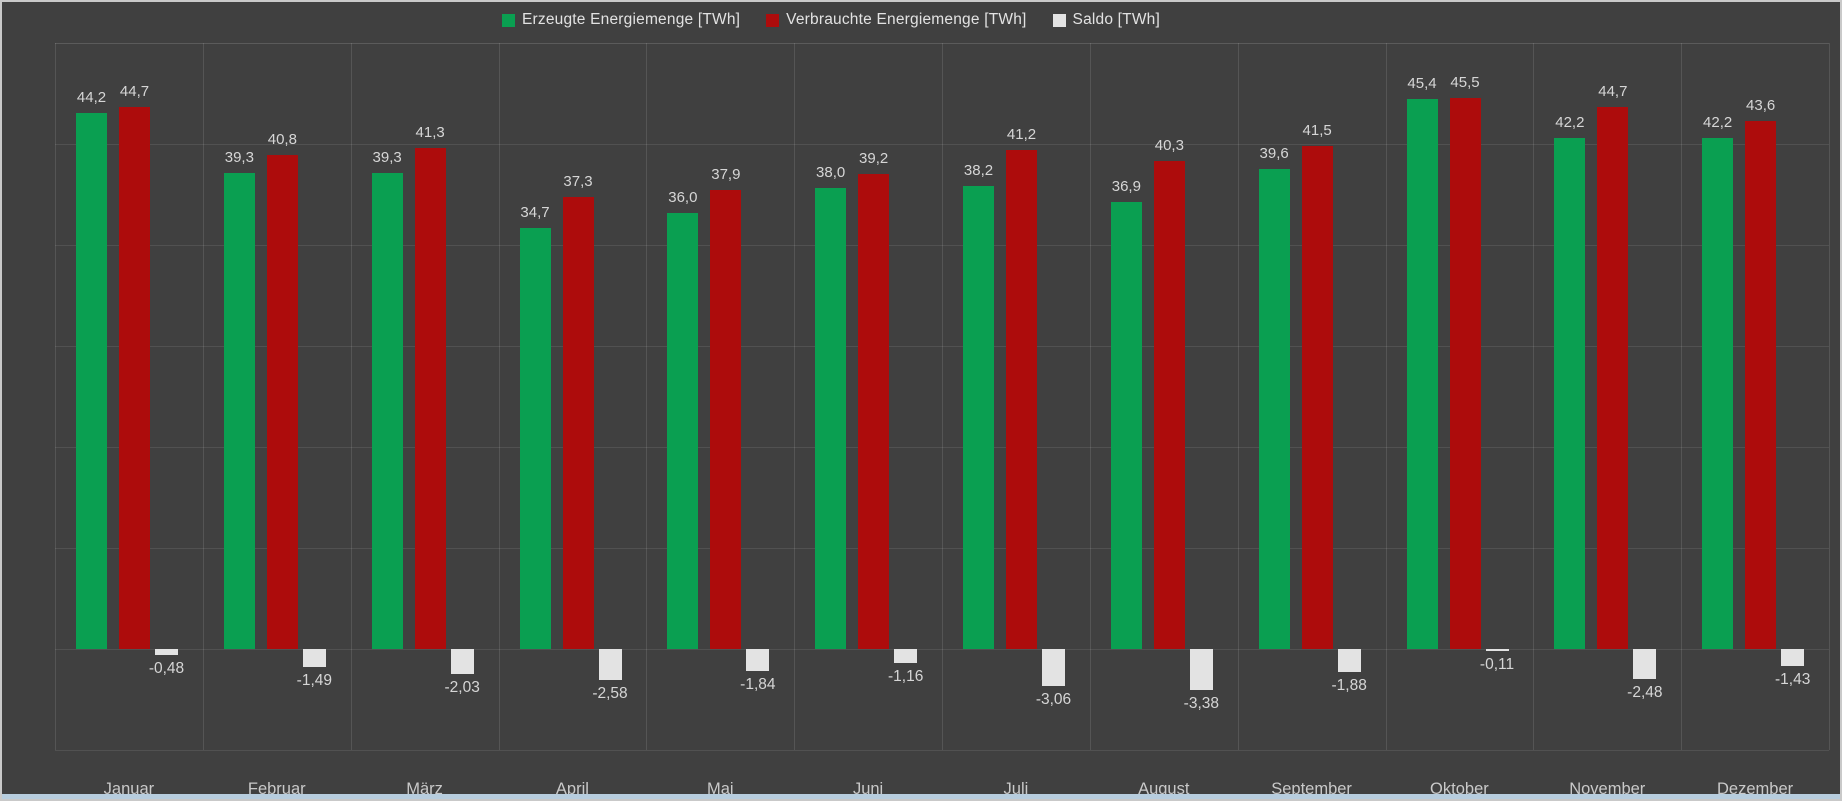  I want to click on value-label-erzeugte-september: 39,6, so click(1274, 154).